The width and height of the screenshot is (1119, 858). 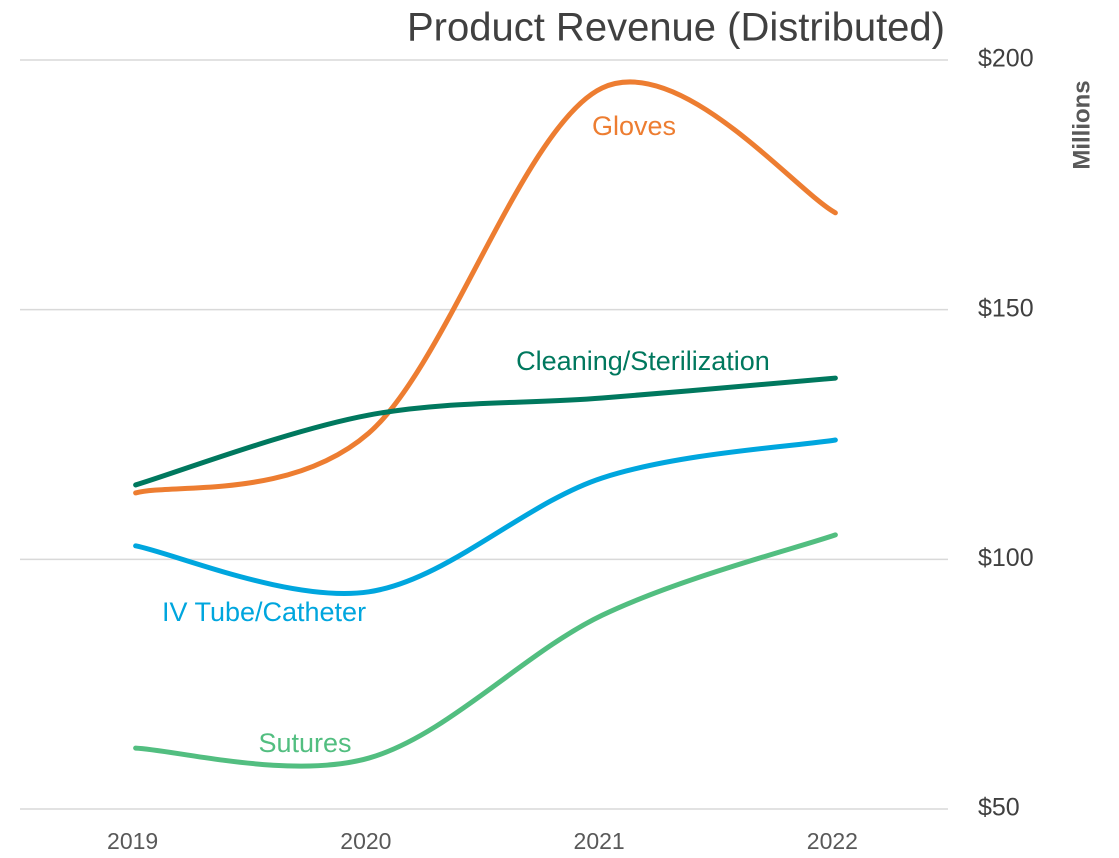 I want to click on x-tick-label: 2020, so click(x=365, y=841).